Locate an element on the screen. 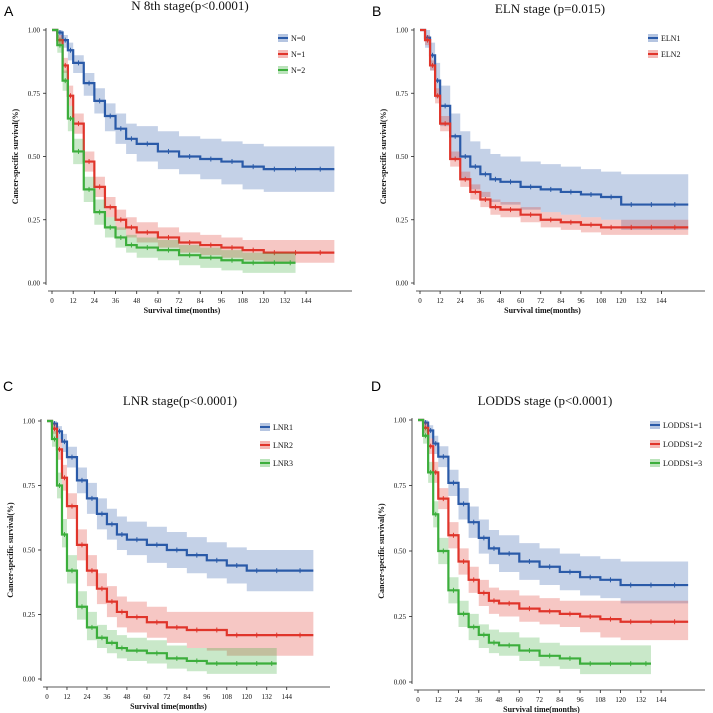  legend-label-1: LODDS1=1 is located at coordinates (682, 425).